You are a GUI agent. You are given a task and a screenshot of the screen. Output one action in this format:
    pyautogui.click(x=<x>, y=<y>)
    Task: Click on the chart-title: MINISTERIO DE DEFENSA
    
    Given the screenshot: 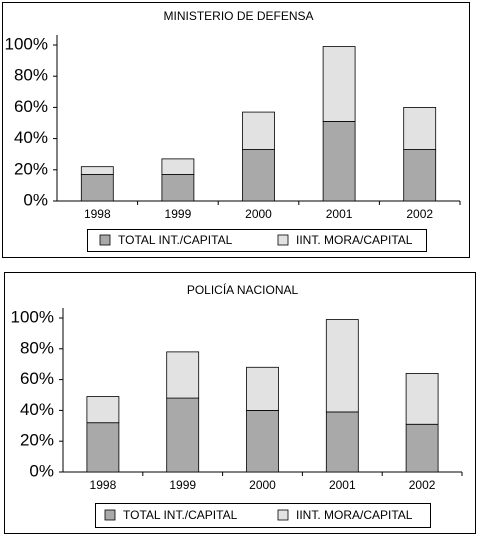 What is the action you would take?
    pyautogui.click(x=238, y=16)
    